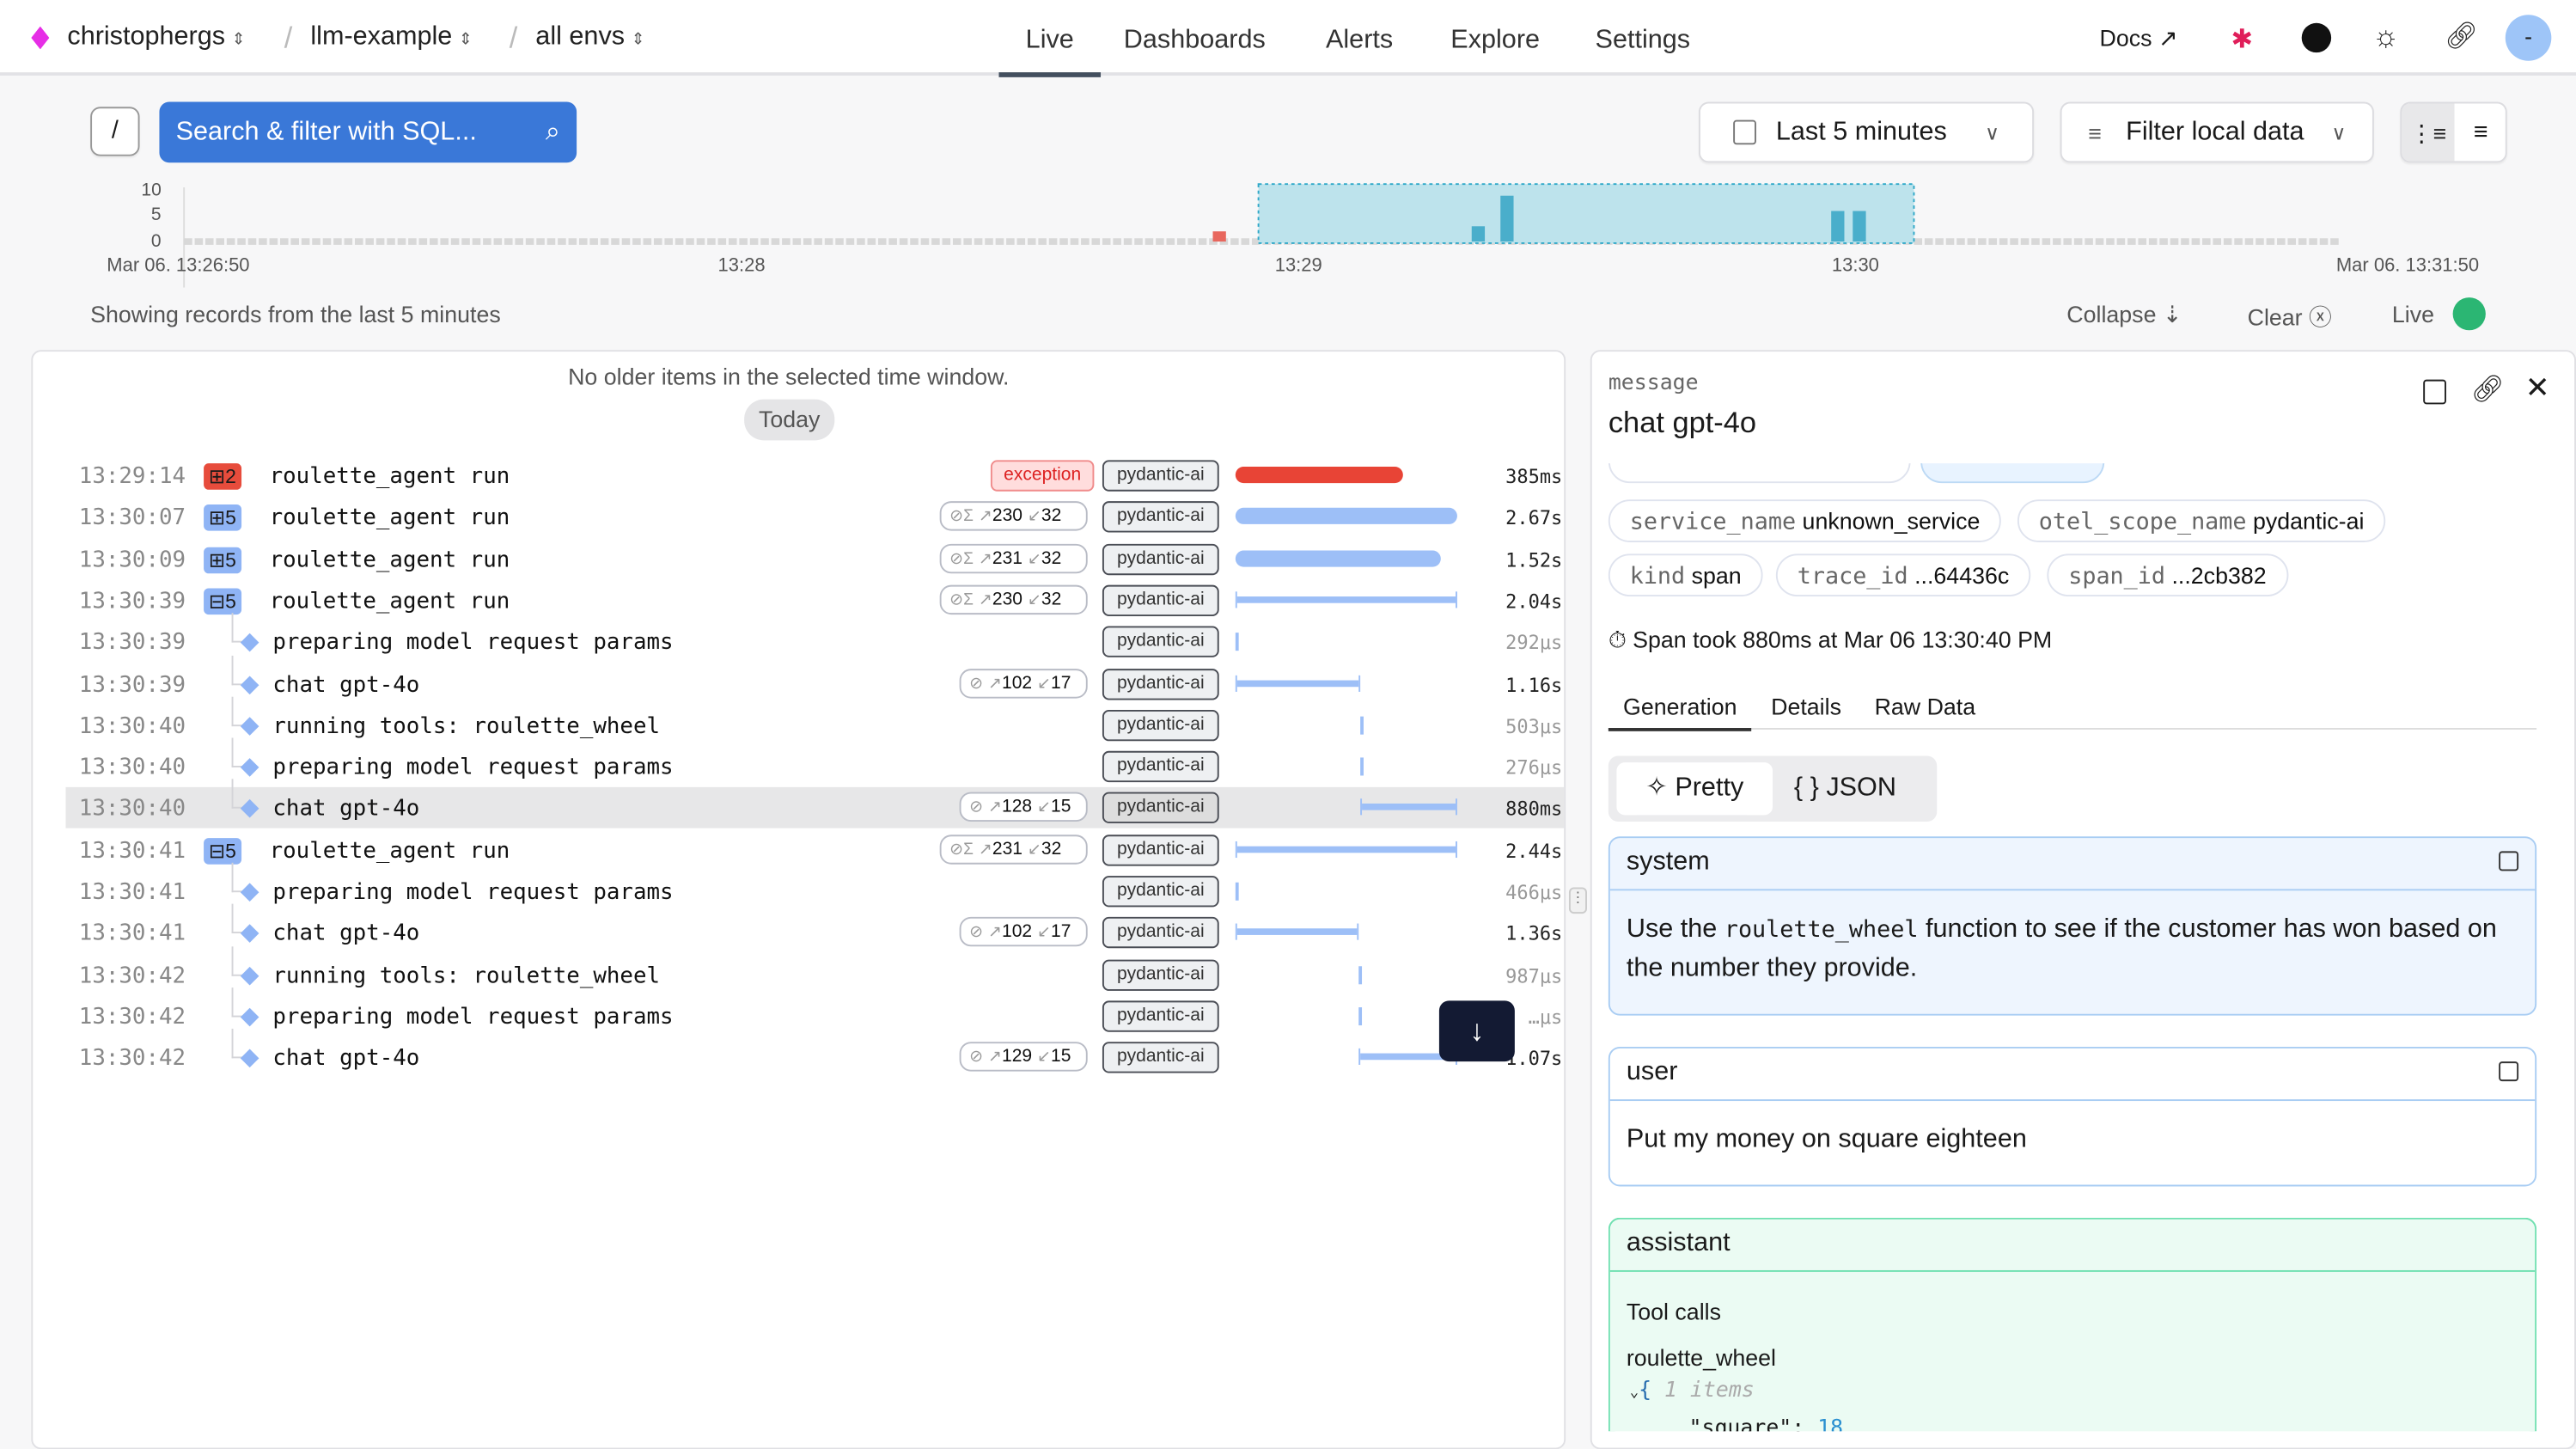  What do you see at coordinates (2290, 317) in the screenshot?
I see `clear-button: Clear ⓧ` at bounding box center [2290, 317].